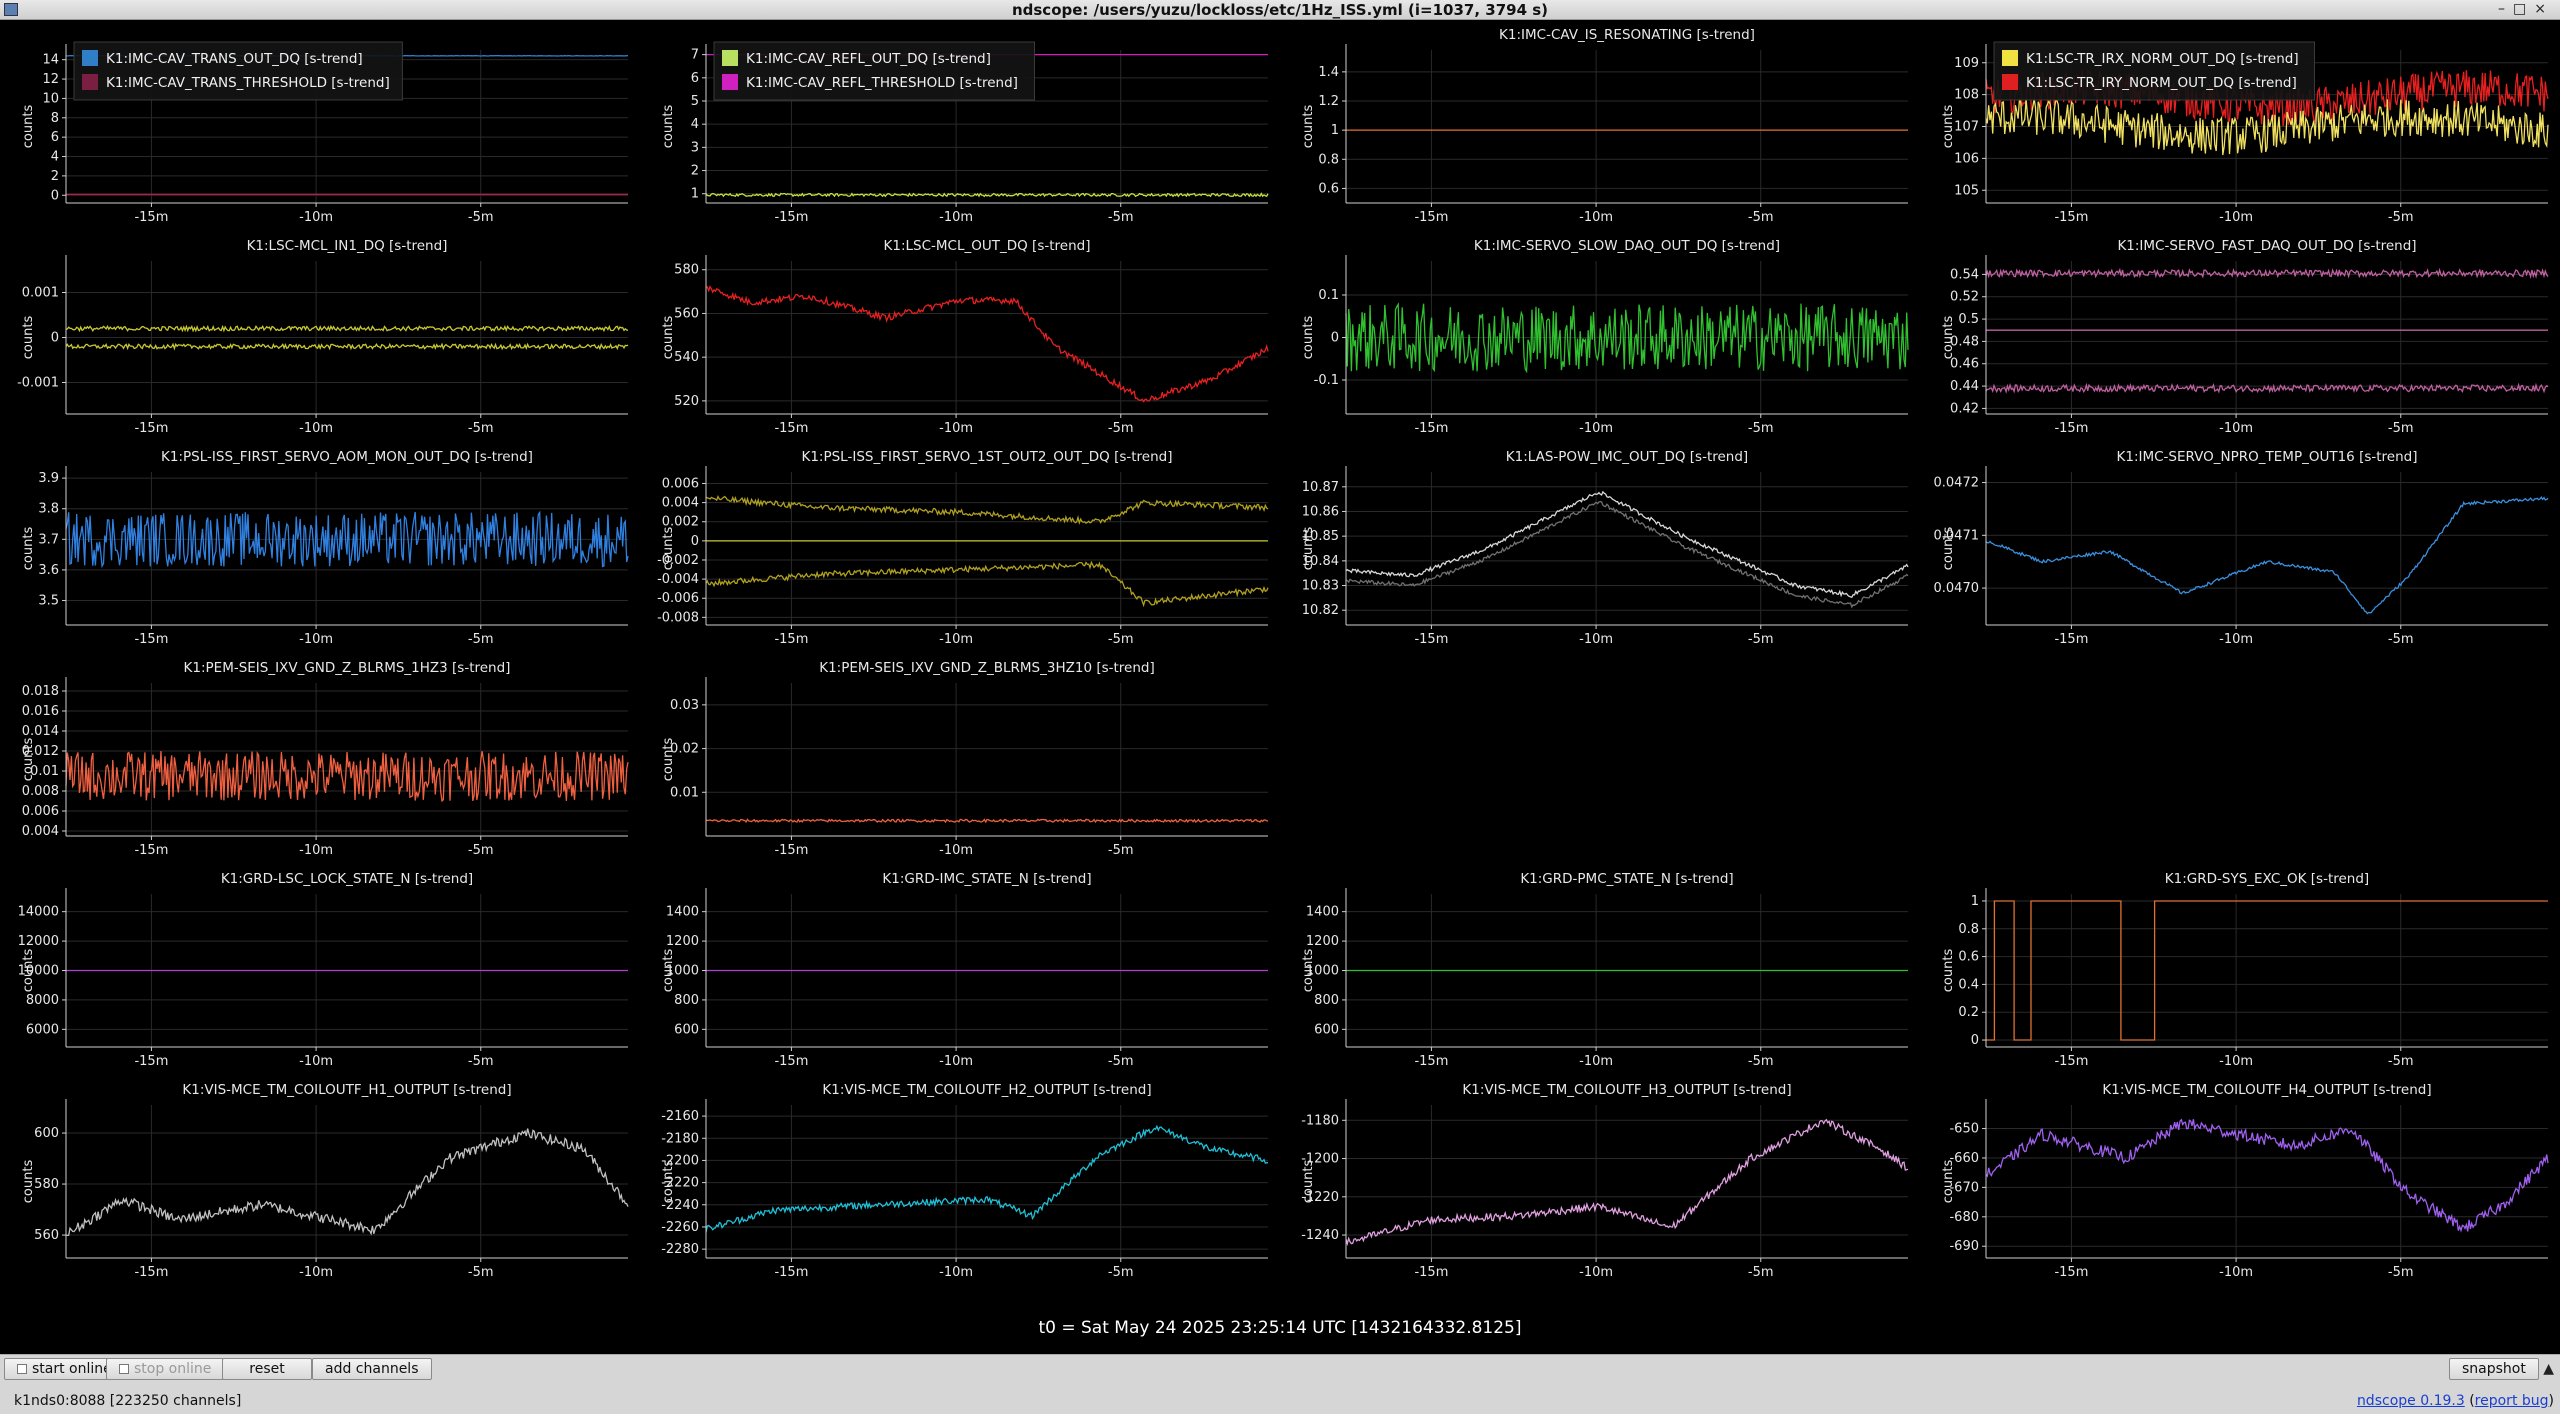 The image size is (2560, 1414). Describe the element at coordinates (686, 357) in the screenshot. I see `y-tick-label: 540` at that location.